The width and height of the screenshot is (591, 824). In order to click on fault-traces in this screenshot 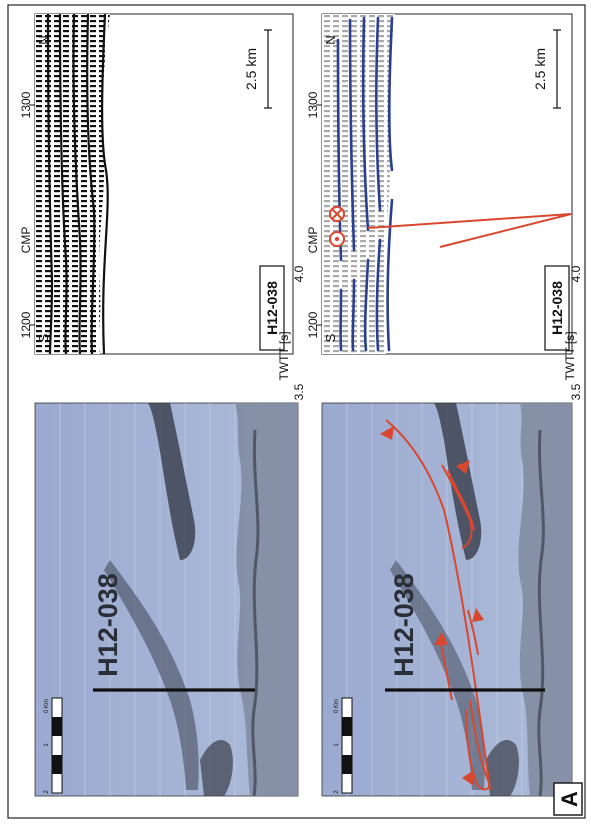, I will do `click(438, 605)`.